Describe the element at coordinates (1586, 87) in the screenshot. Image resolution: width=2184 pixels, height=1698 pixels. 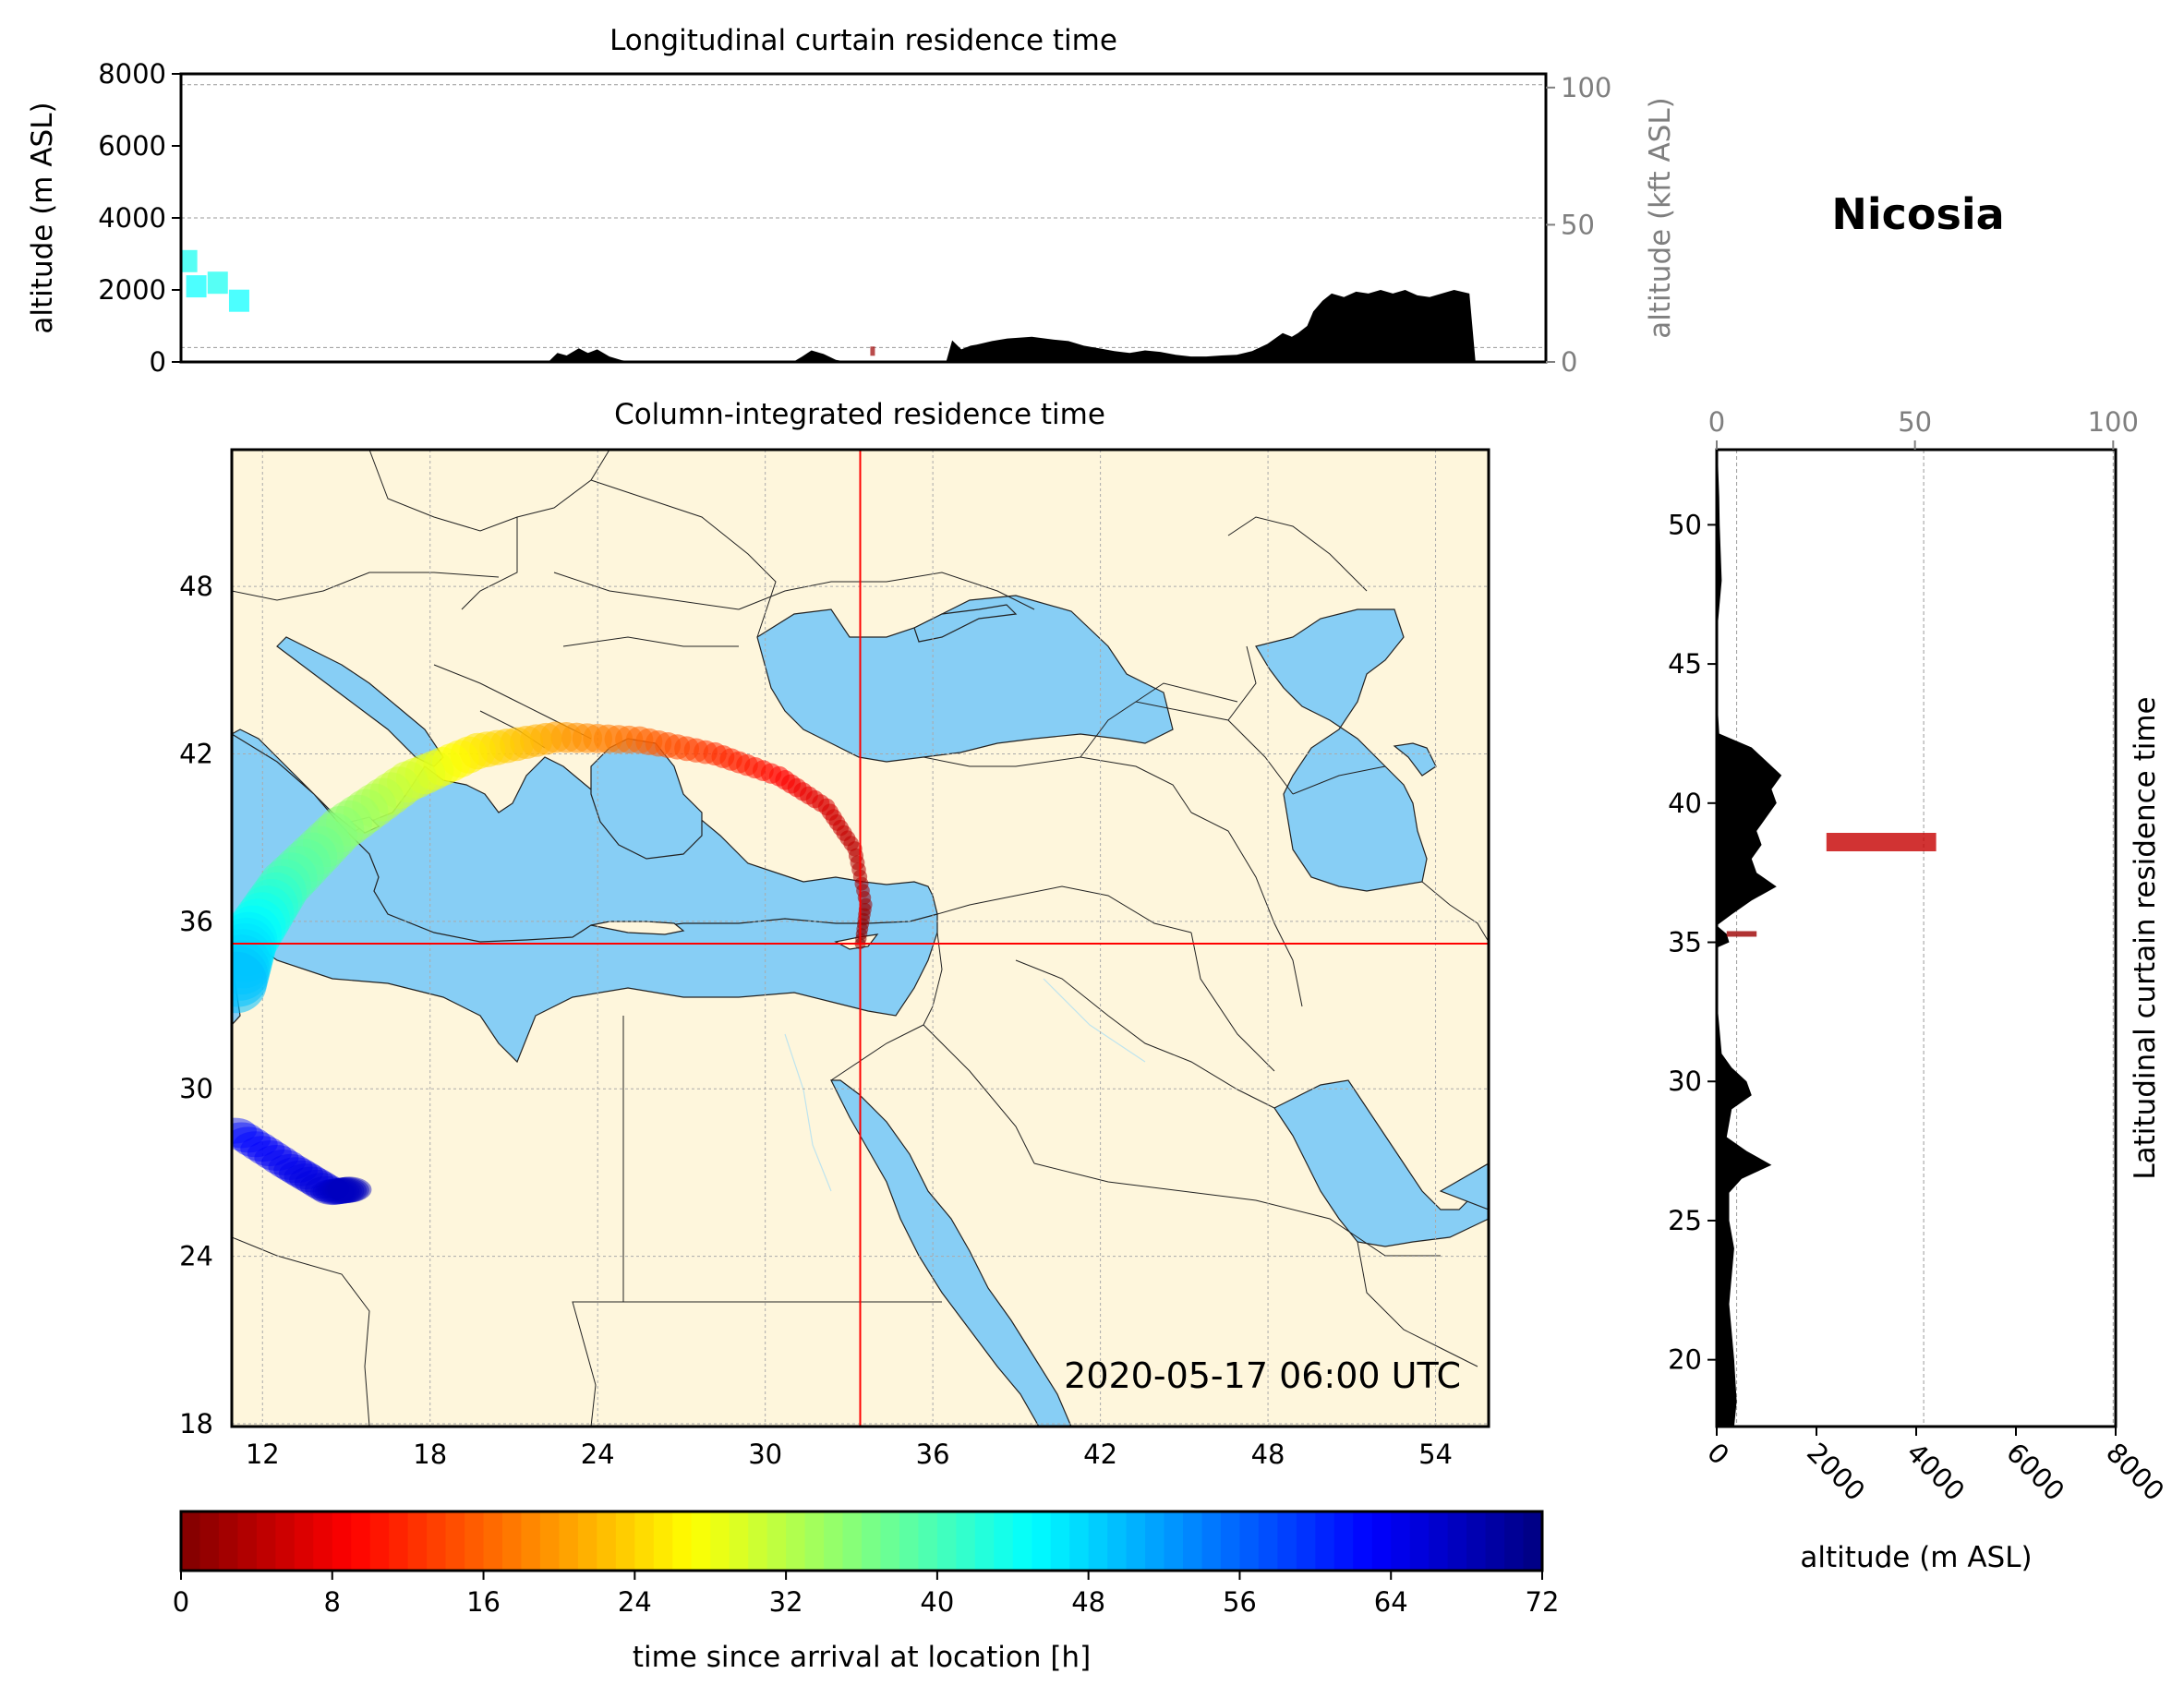
I see `longitudinal-ytick-right-label: 100` at that location.